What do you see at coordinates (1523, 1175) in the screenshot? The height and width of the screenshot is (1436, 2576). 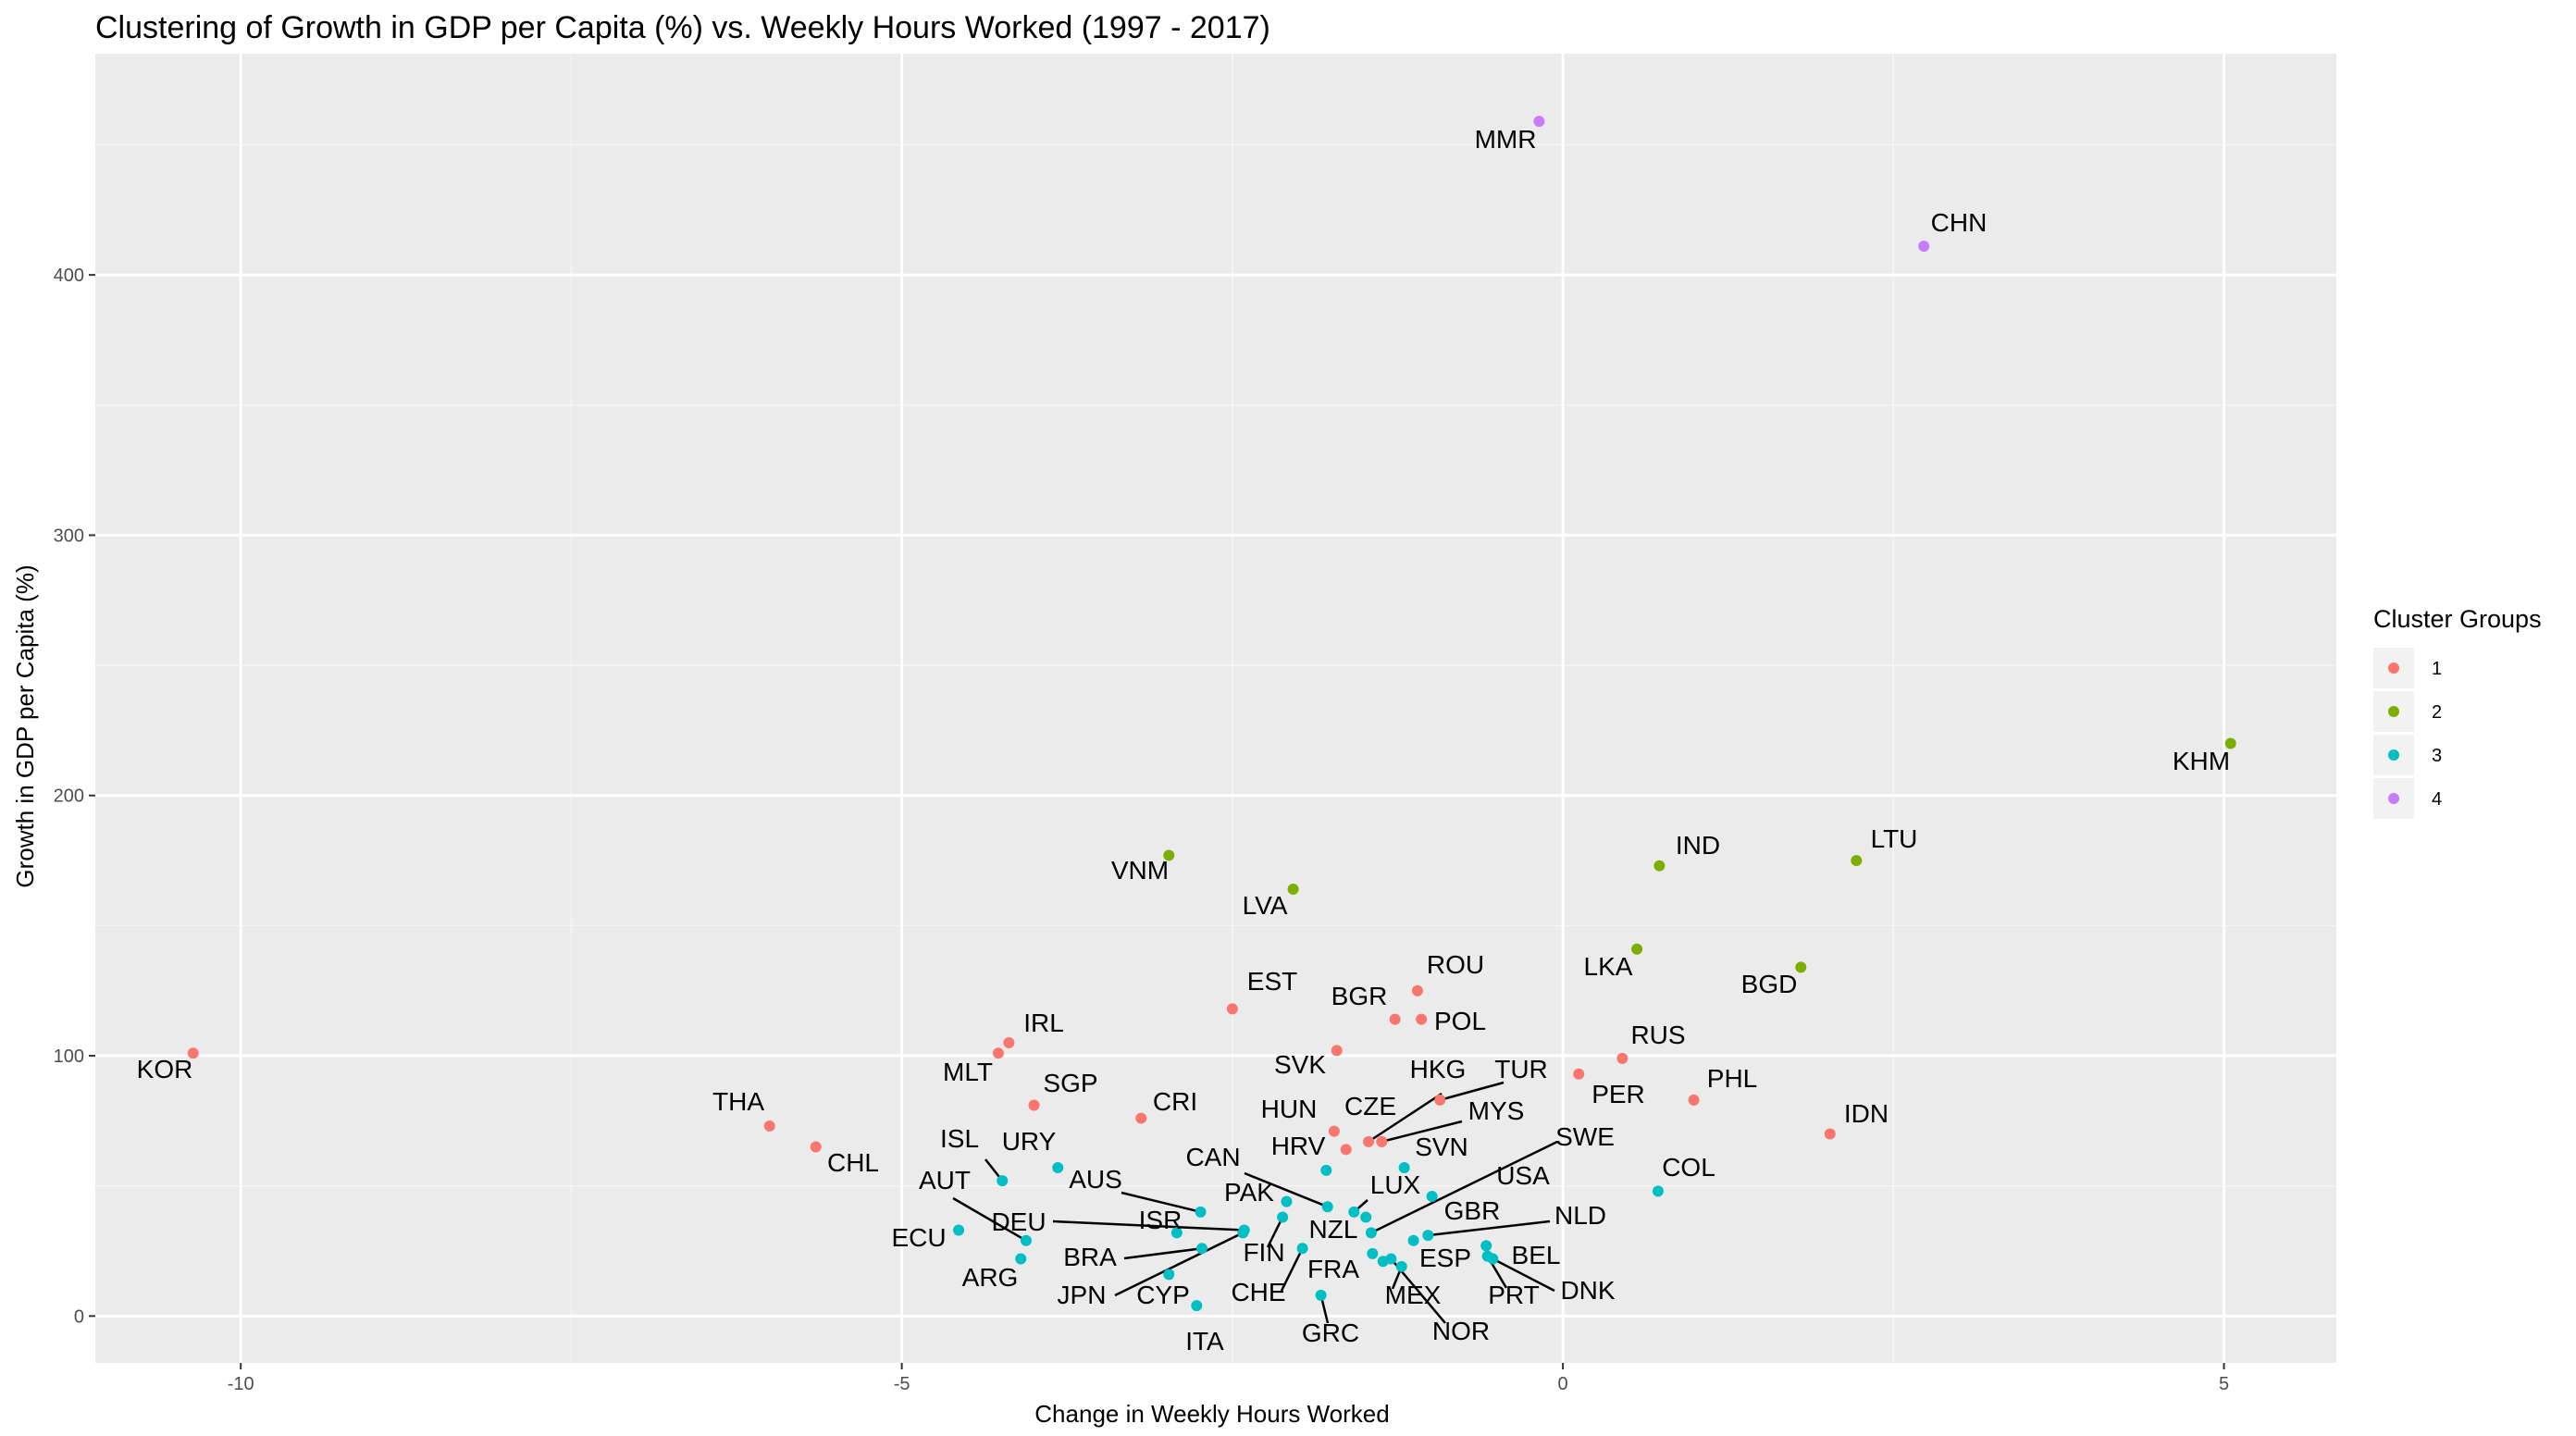 I see `point-label: USA` at bounding box center [1523, 1175].